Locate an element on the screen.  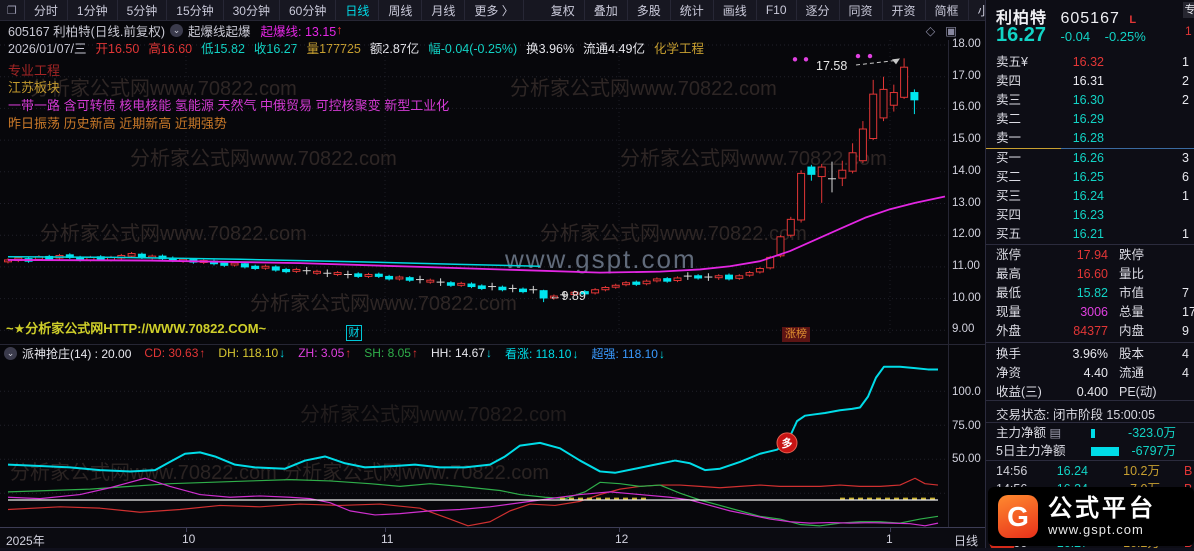
ask-row: 卖一 16.28 is located at coordinates (1090, 138).